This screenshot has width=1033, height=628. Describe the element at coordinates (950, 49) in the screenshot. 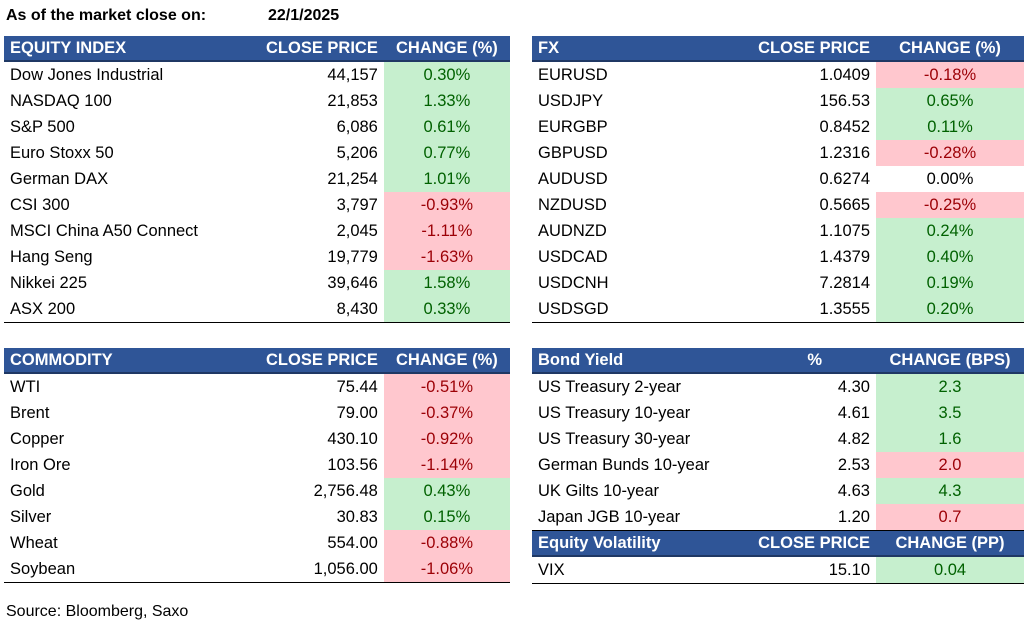

I see `fx-header-change: CHANGE (%)` at that location.